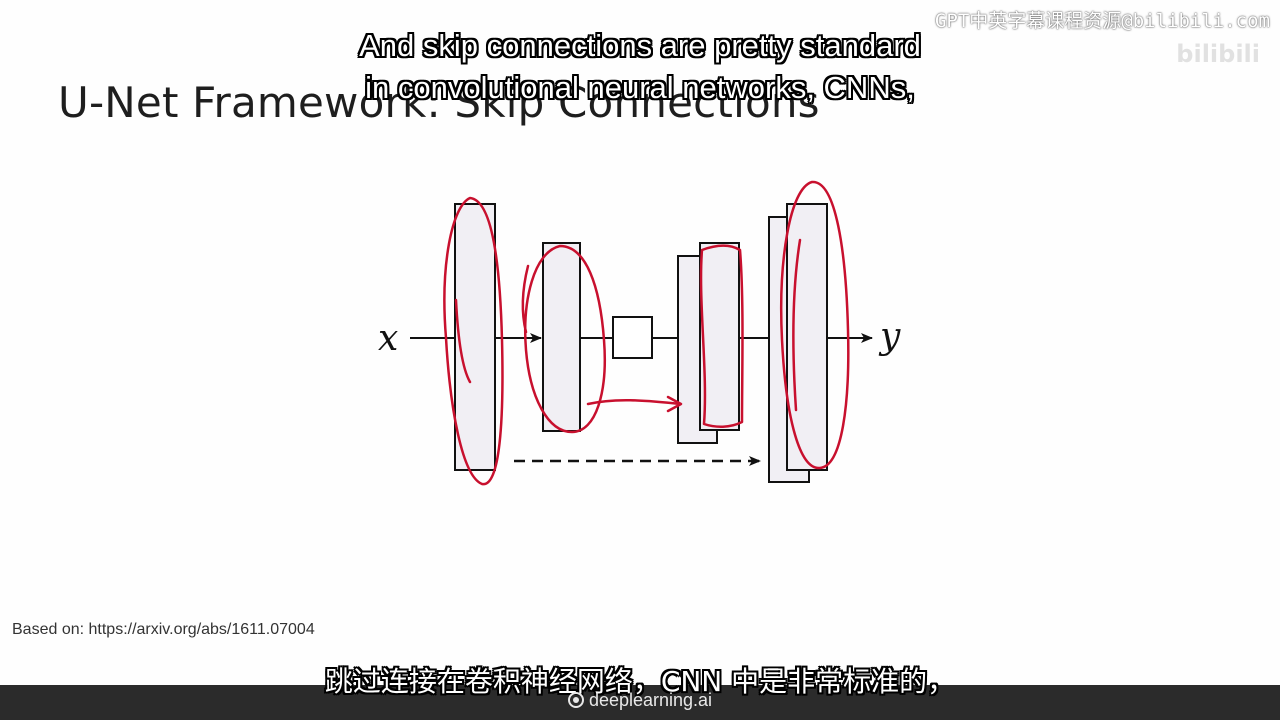  Describe the element at coordinates (640, 87) in the screenshot. I see `subtitle-english-line-2: in convolutional neural networks, CNNs,` at that location.